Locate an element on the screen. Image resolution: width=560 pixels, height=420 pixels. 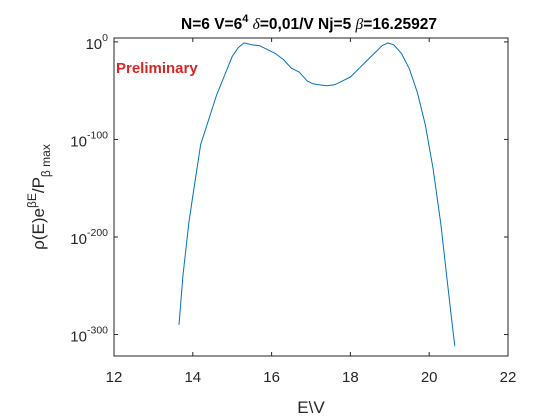
x-tick-label: 18 is located at coordinates (350, 377).